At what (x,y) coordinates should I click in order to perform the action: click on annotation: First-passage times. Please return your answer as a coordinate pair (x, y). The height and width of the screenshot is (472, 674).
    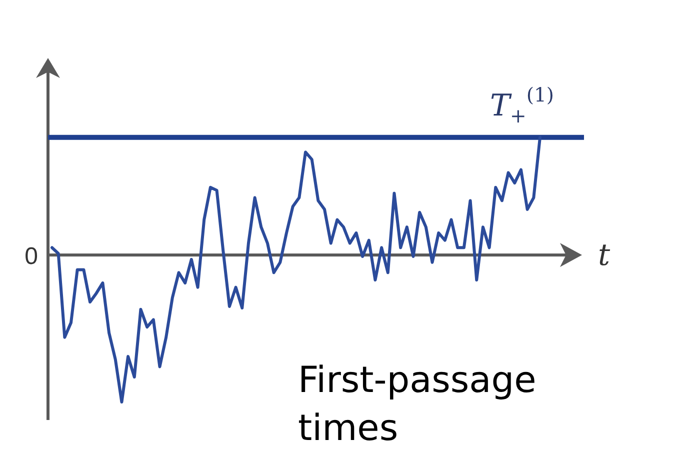
    Looking at the image, I should click on (417, 404).